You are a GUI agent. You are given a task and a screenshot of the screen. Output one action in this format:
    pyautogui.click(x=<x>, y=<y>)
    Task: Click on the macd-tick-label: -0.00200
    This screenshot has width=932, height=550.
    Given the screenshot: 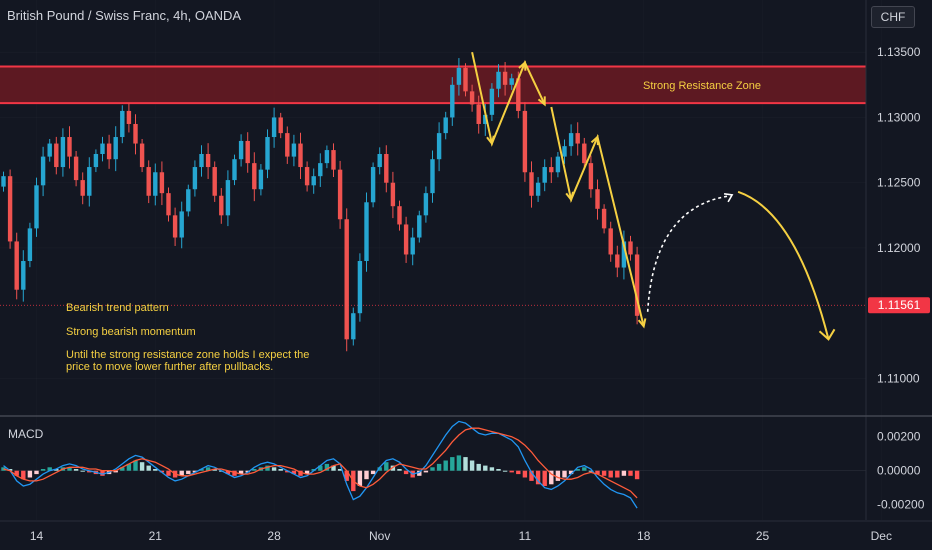 What is the action you would take?
    pyautogui.click(x=901, y=505)
    